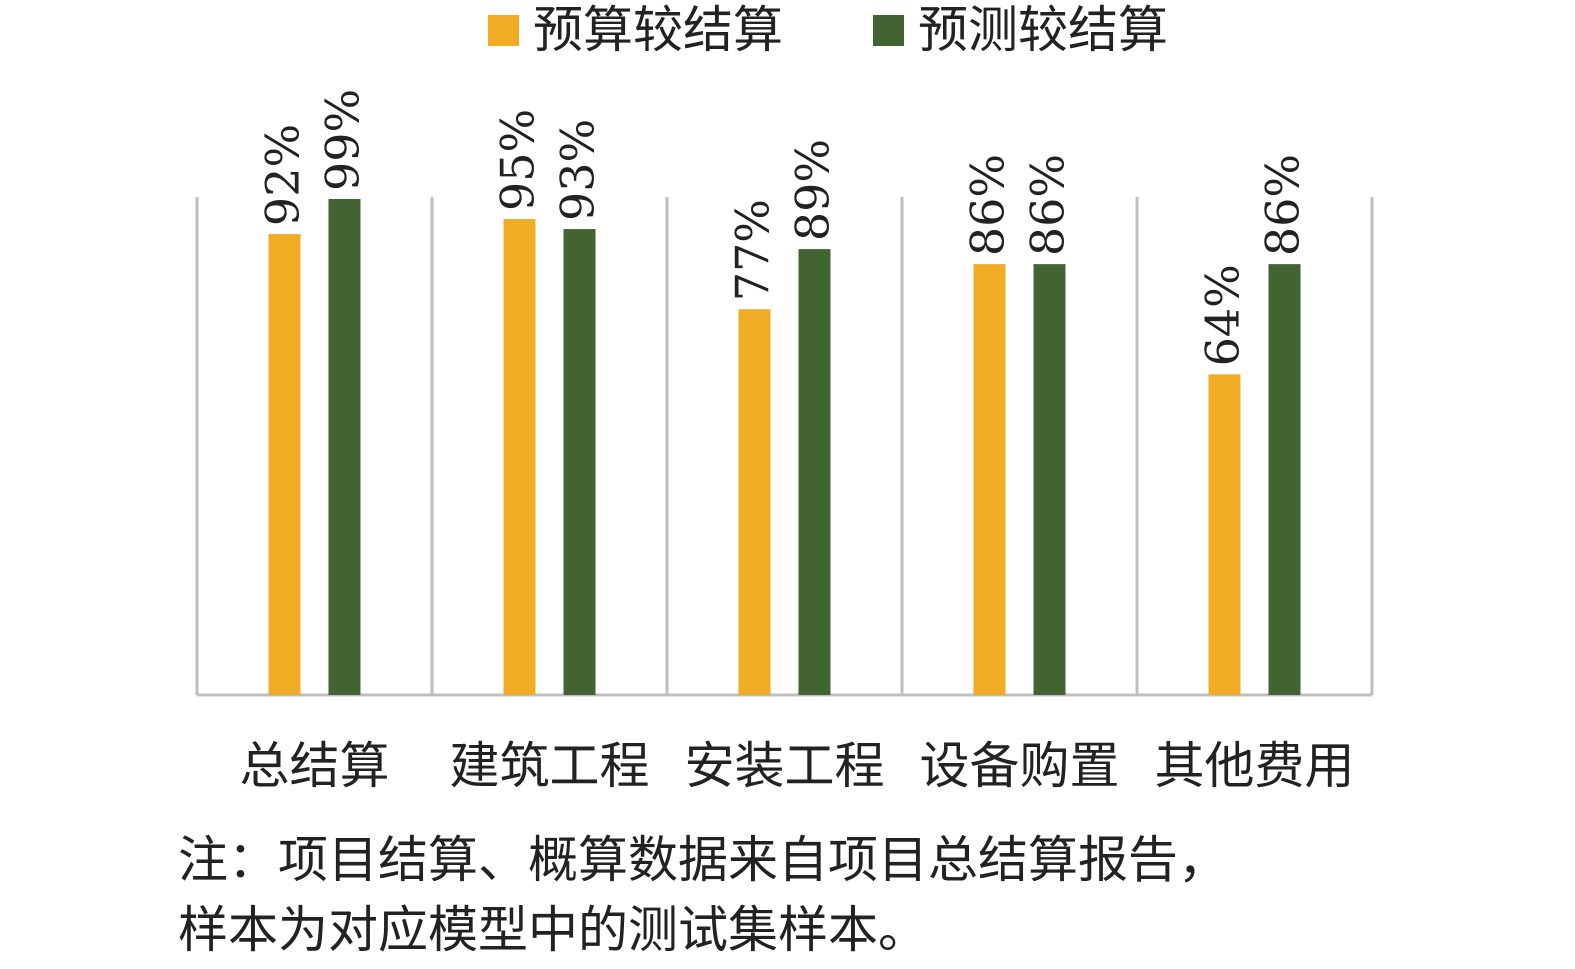 The width and height of the screenshot is (1575, 969). What do you see at coordinates (550, 766) in the screenshot?
I see `category-label: 建筑工程` at bounding box center [550, 766].